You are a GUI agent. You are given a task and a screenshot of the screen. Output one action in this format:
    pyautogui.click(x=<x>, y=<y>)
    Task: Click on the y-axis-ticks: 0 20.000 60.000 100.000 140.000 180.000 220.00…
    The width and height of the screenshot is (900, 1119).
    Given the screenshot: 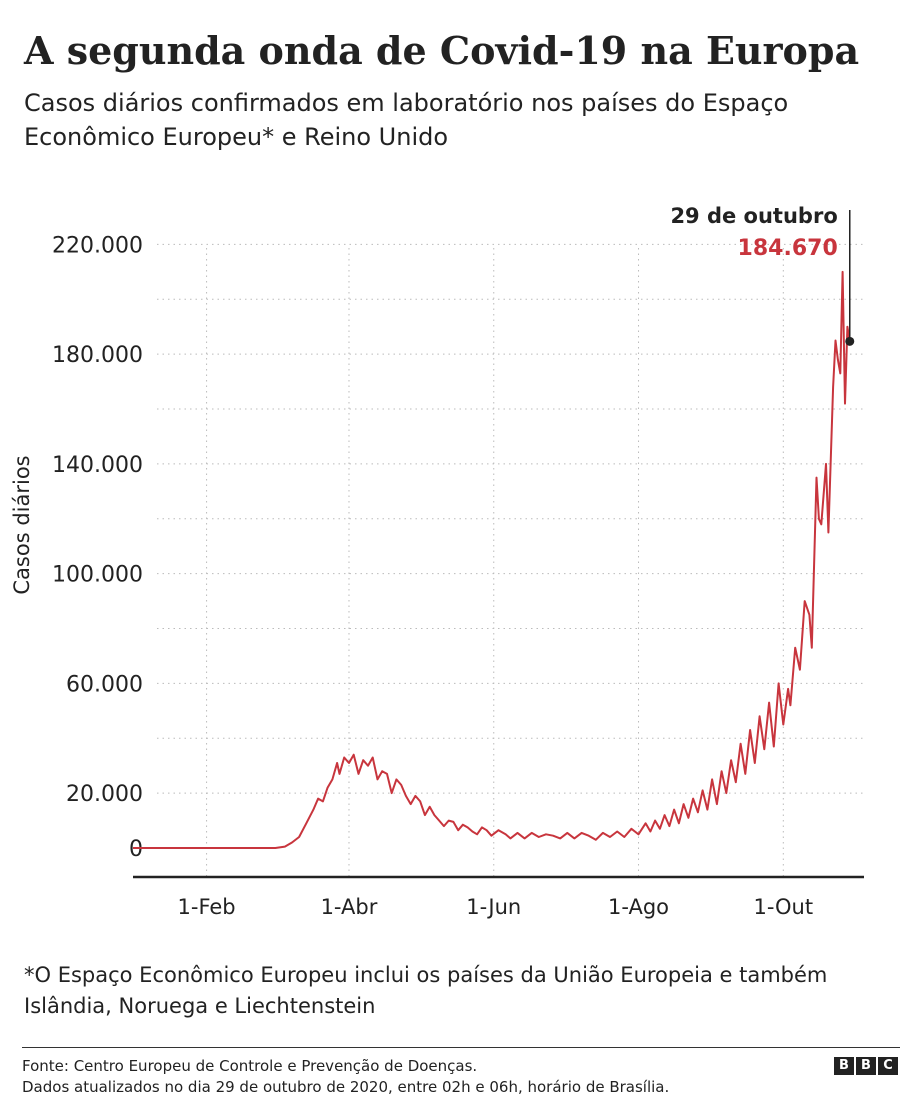 What is the action you would take?
    pyautogui.click(x=97, y=547)
    